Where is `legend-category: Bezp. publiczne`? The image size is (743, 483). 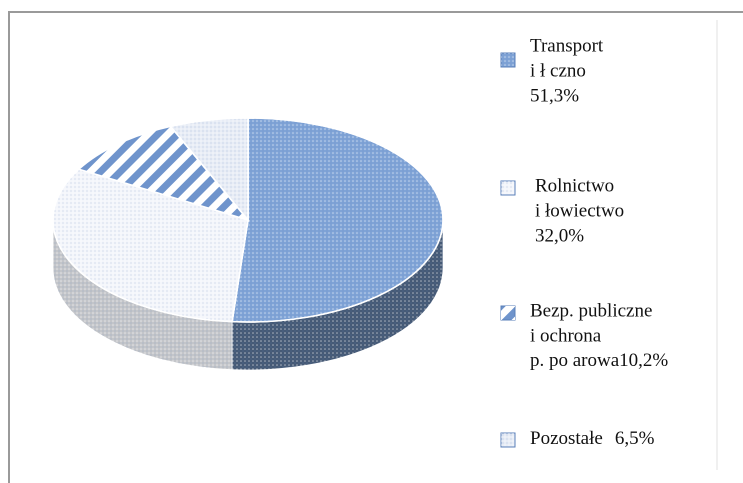 legend-category: Bezp. publiczne is located at coordinates (591, 310).